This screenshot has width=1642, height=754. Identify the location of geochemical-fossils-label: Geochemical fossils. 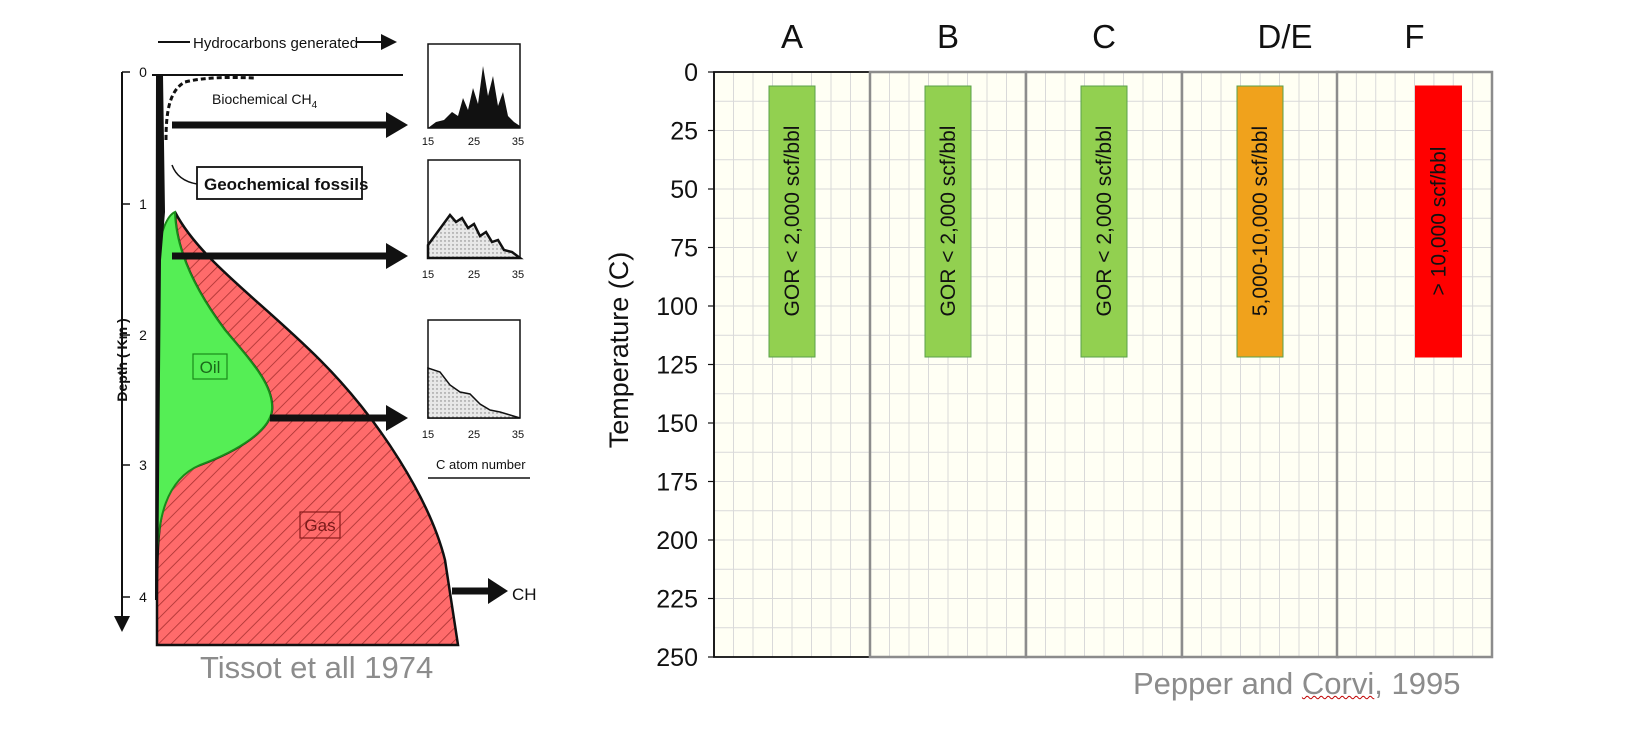
(286, 184).